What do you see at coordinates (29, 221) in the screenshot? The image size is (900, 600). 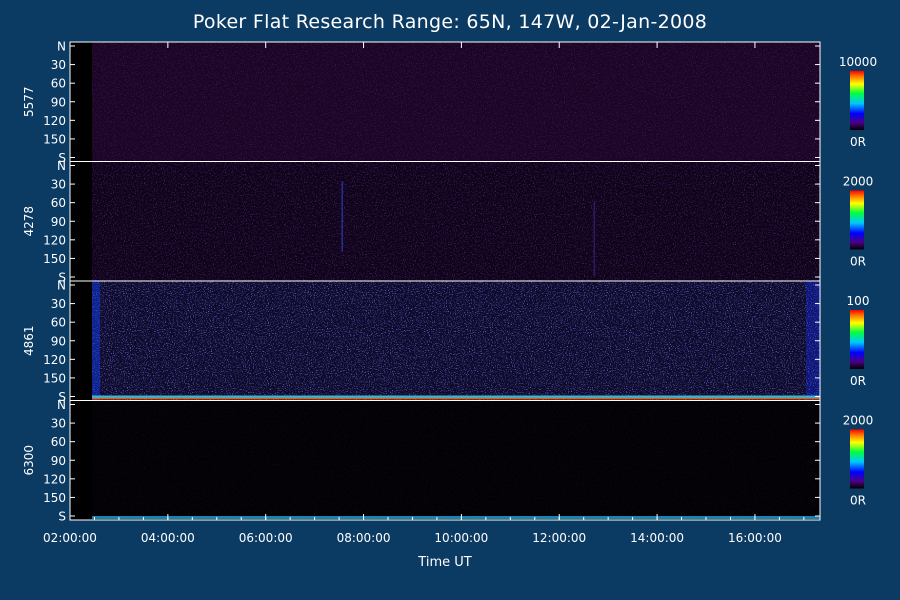 I see `panel-label: 4278` at bounding box center [29, 221].